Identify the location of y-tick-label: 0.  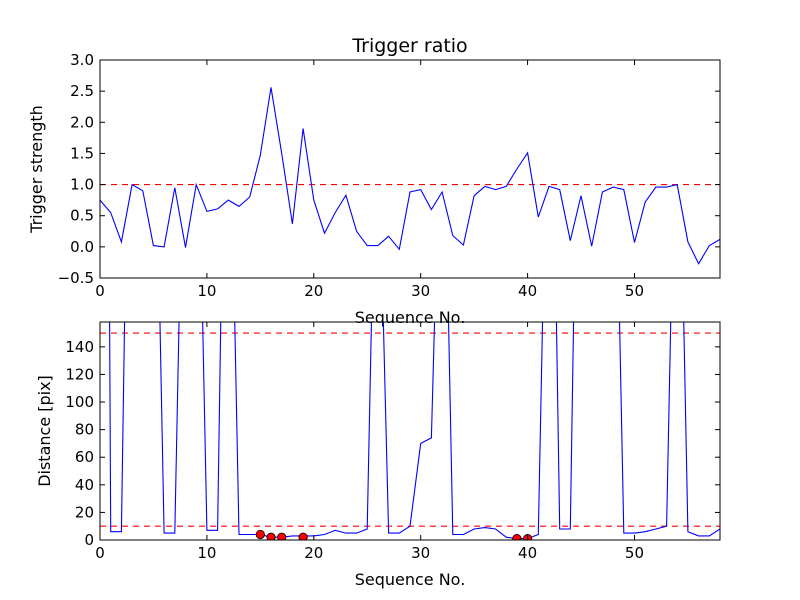
(89, 540).